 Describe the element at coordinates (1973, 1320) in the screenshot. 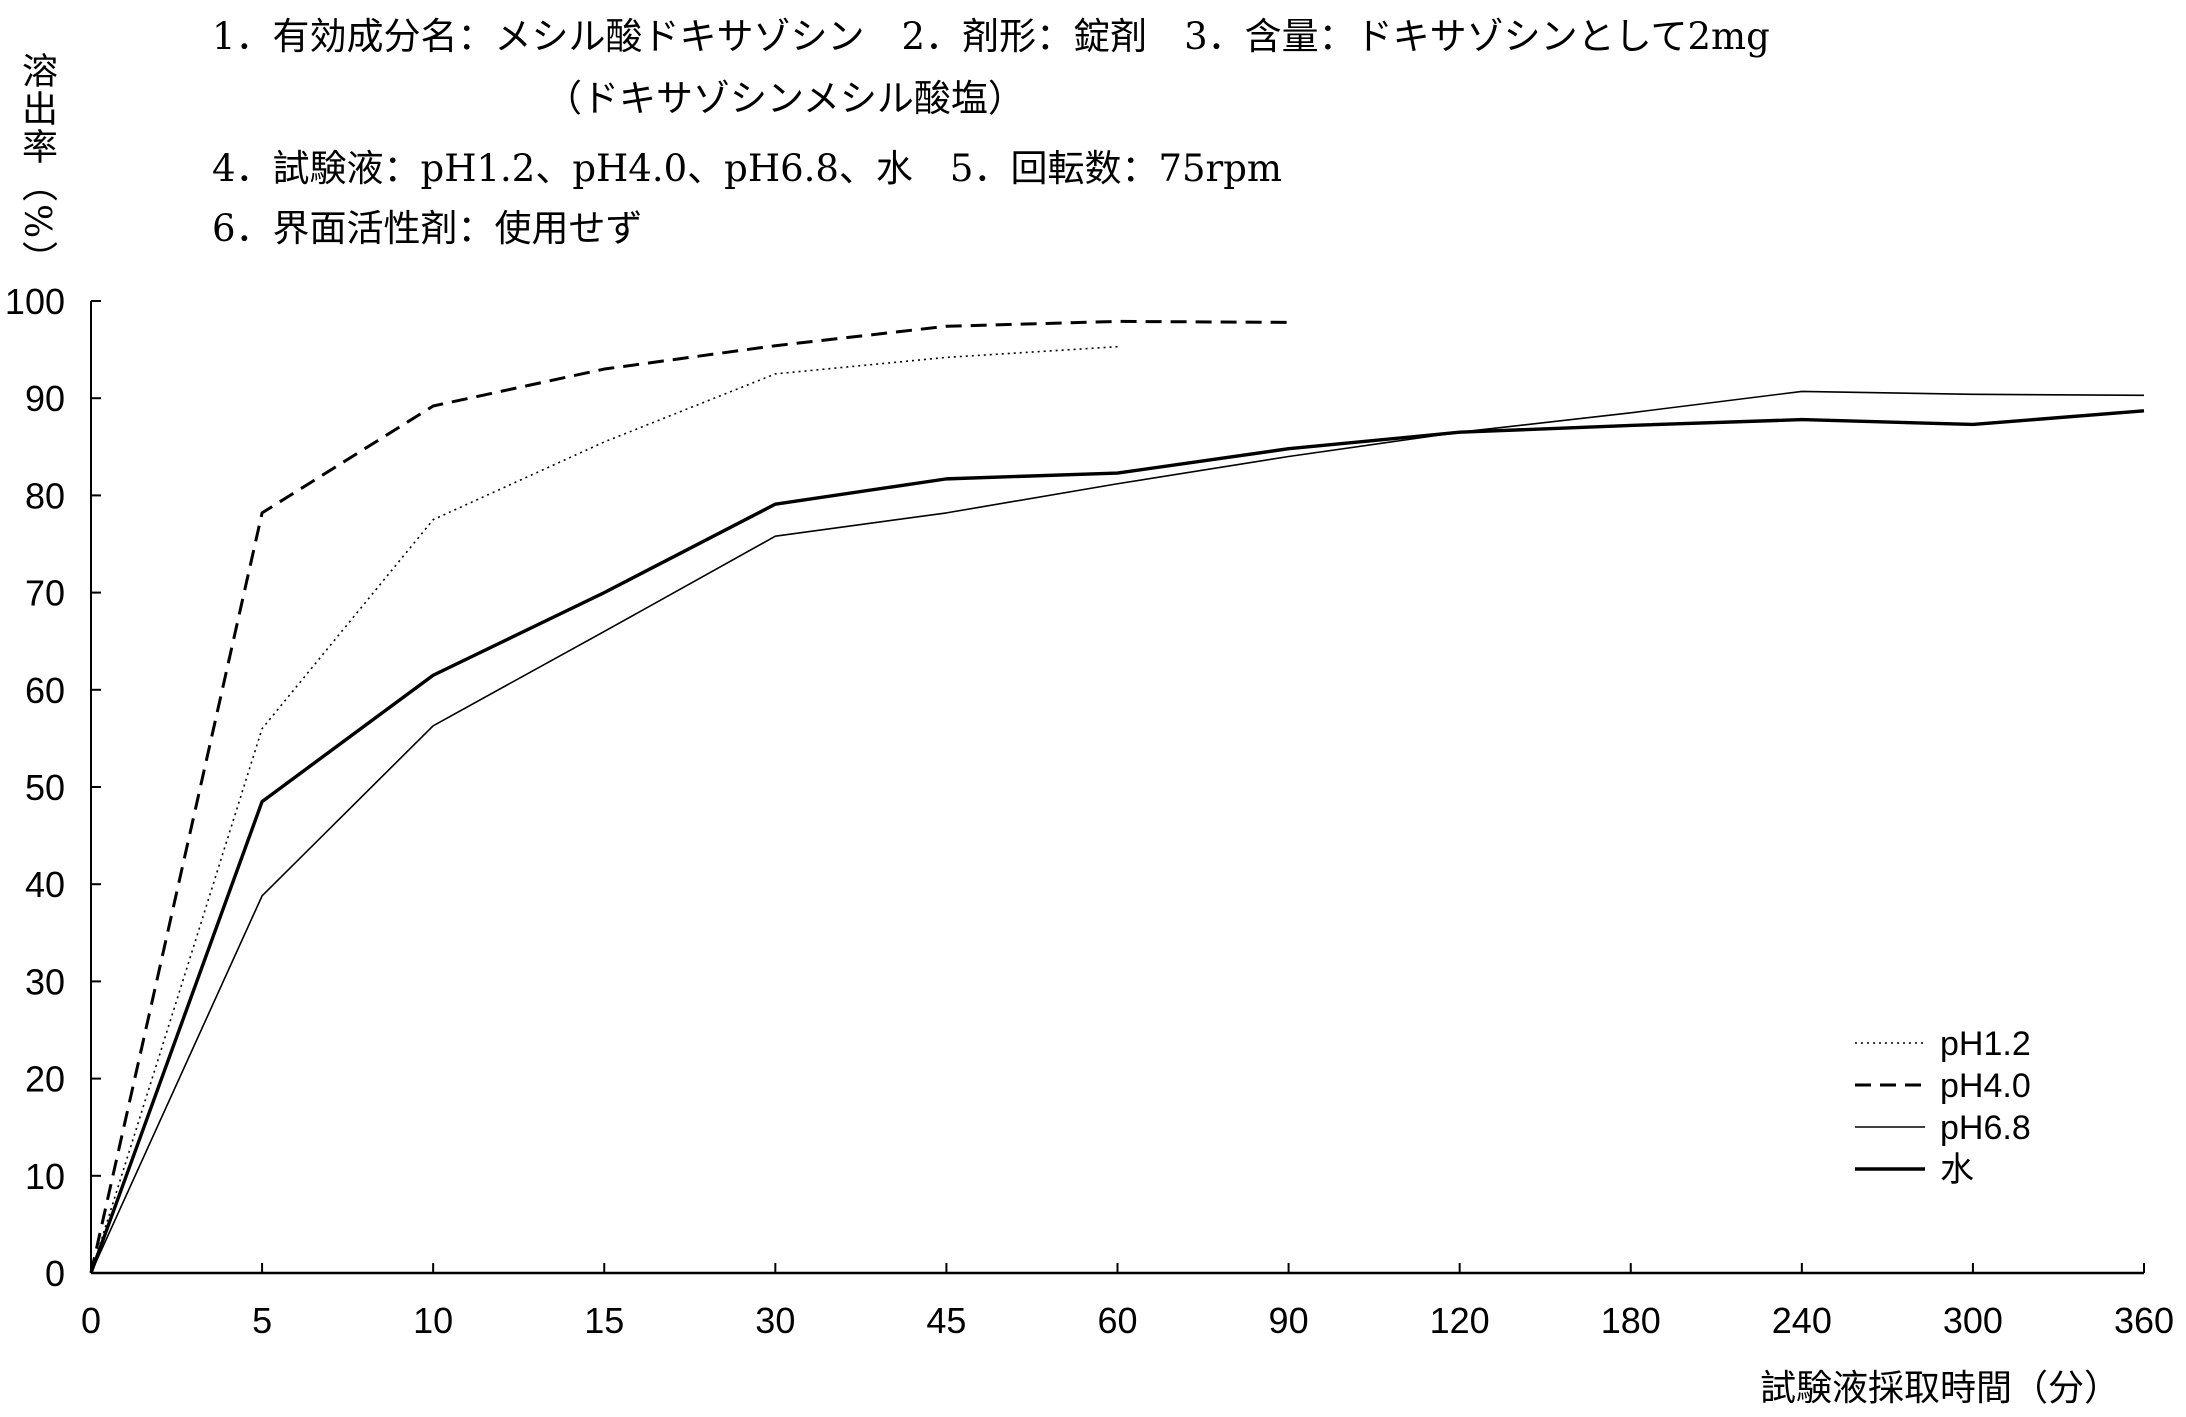

I see `x-tick-label: 300` at that location.